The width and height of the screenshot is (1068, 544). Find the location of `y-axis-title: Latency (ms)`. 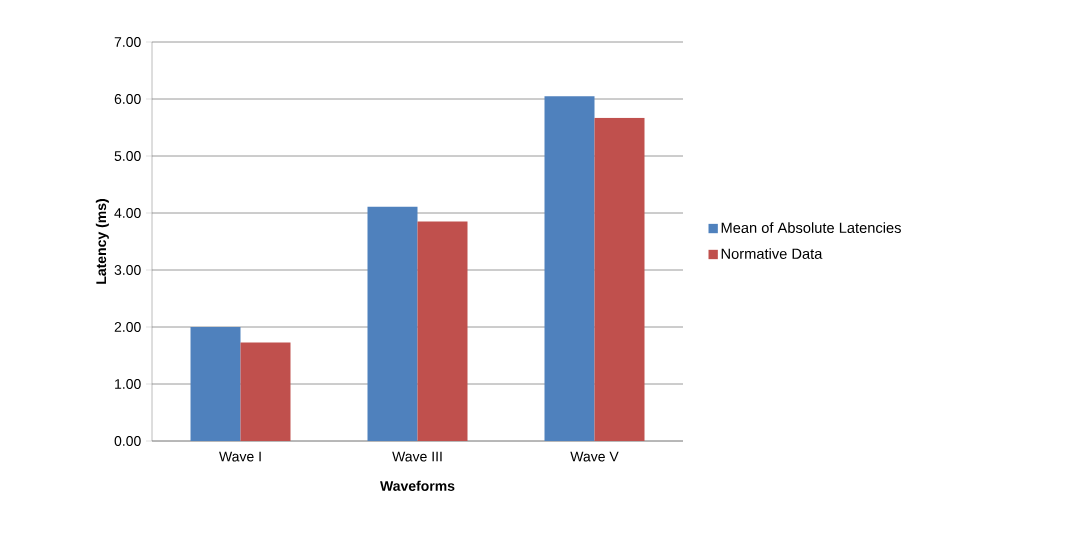

y-axis-title: Latency (ms) is located at coordinates (102, 241).